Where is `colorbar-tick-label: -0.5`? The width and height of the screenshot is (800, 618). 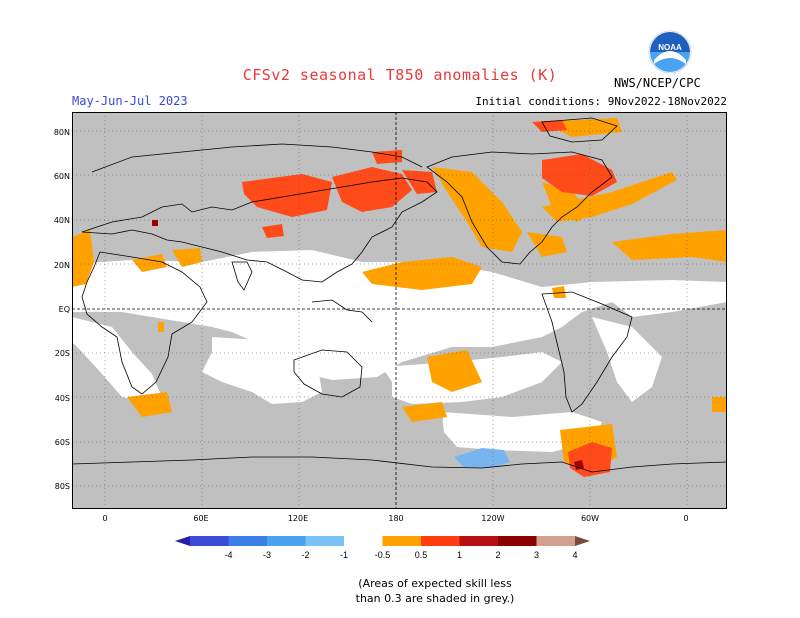
colorbar-tick-label: -0.5 is located at coordinates (383, 555).